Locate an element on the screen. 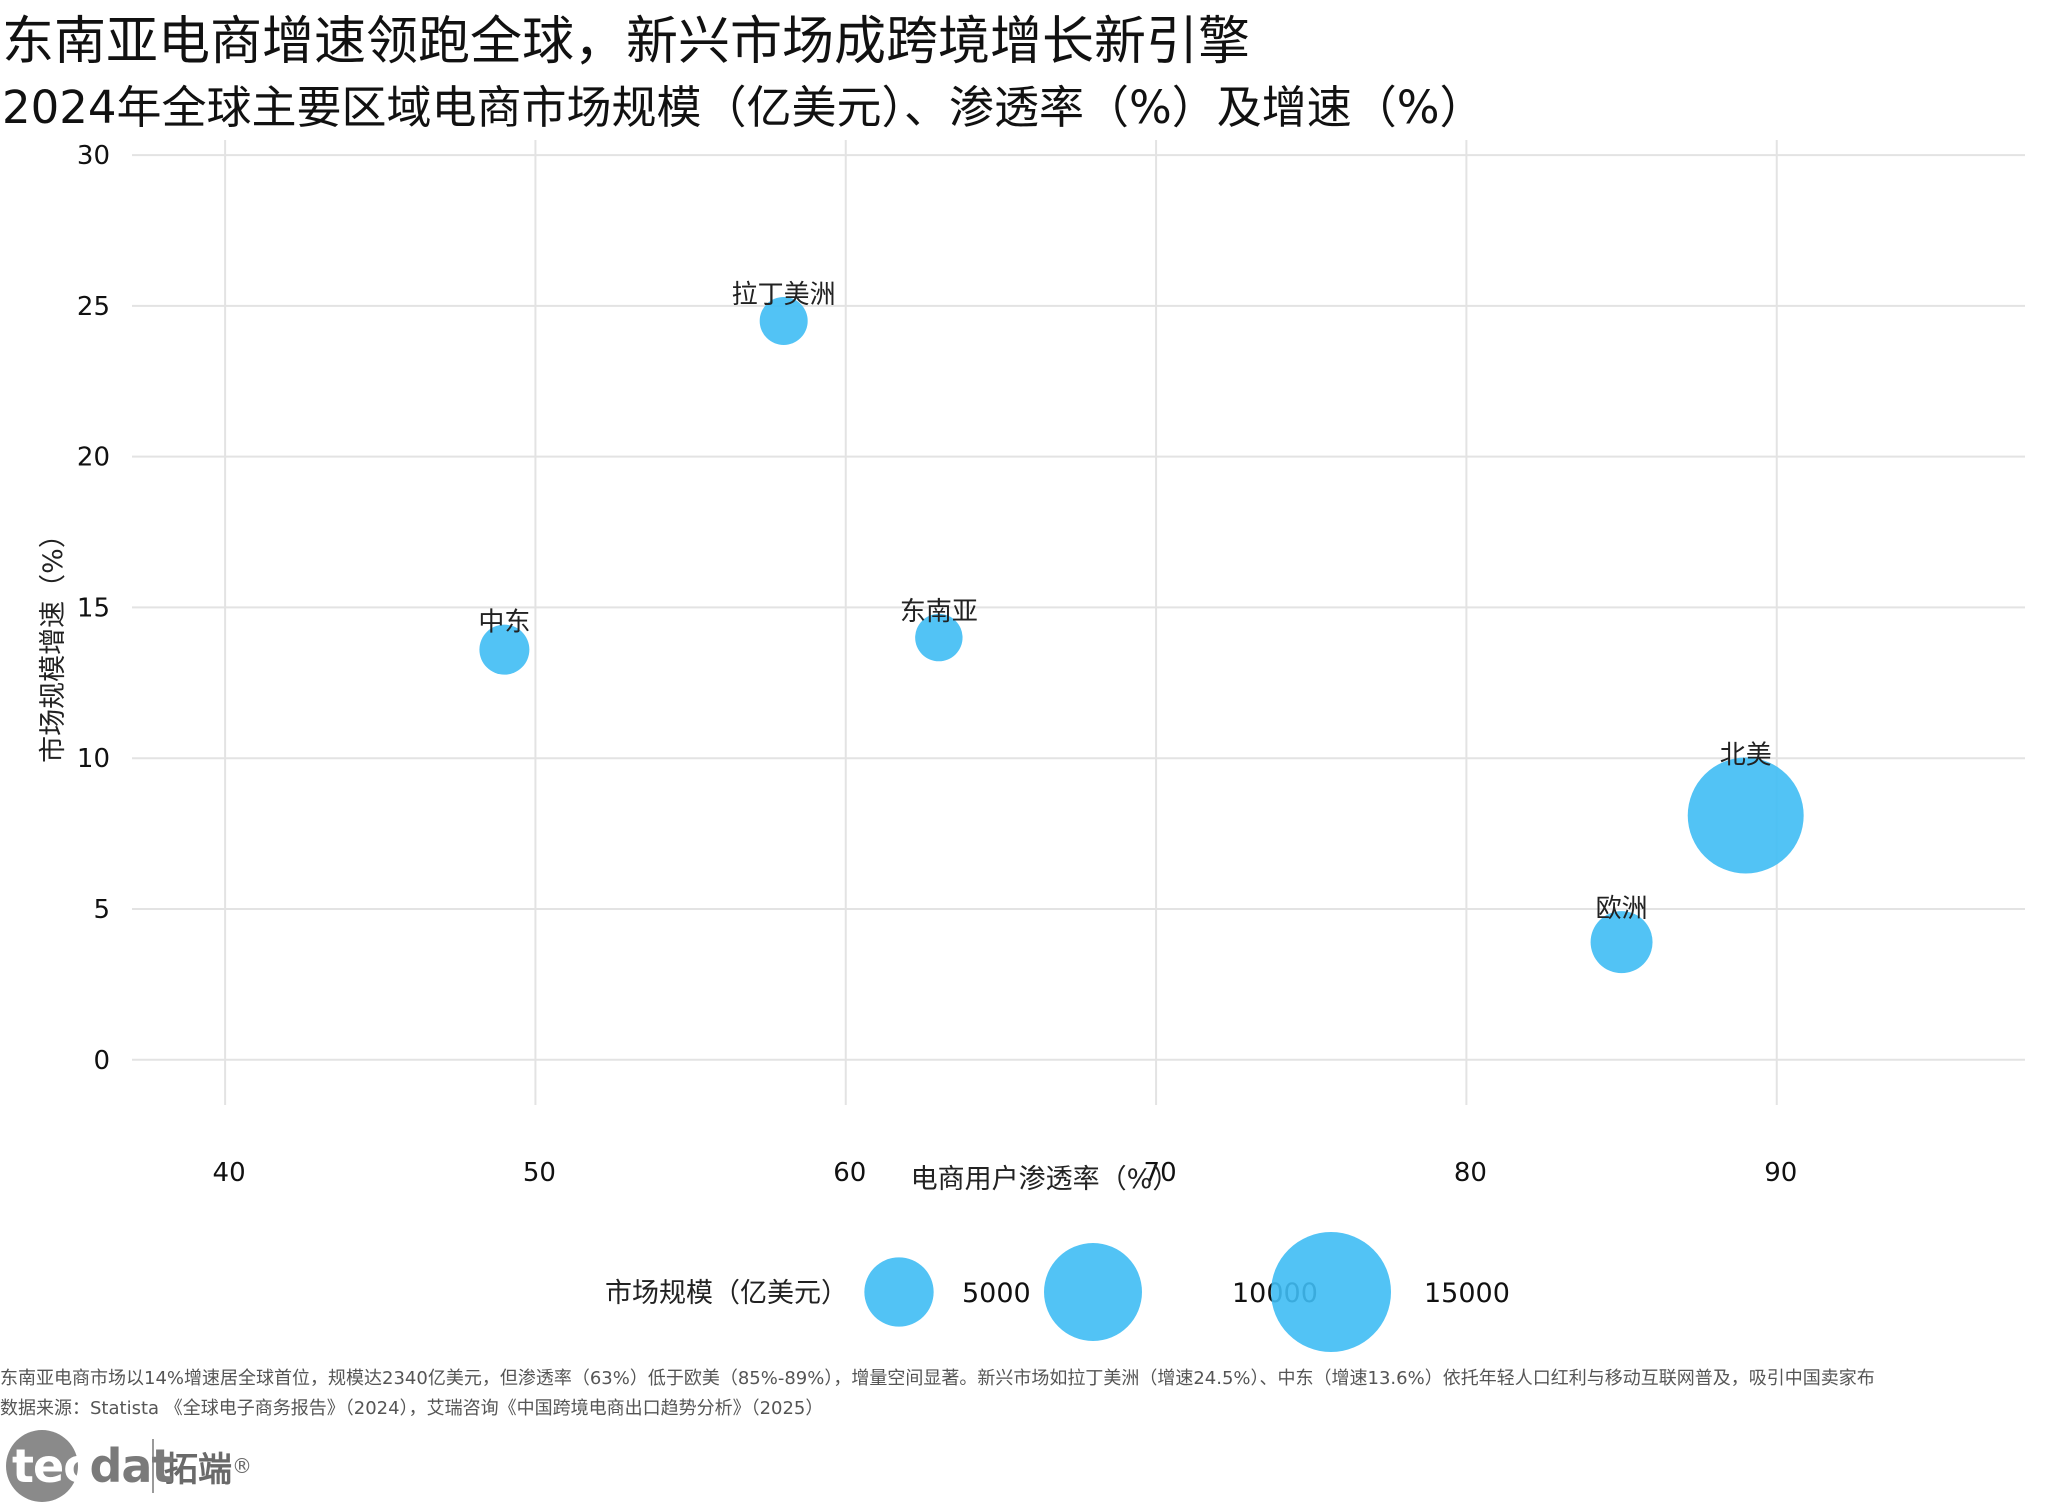 Image resolution: width=2055 pixels, height=1510 pixels. x-tick-label: 90 is located at coordinates (1780, 1173).